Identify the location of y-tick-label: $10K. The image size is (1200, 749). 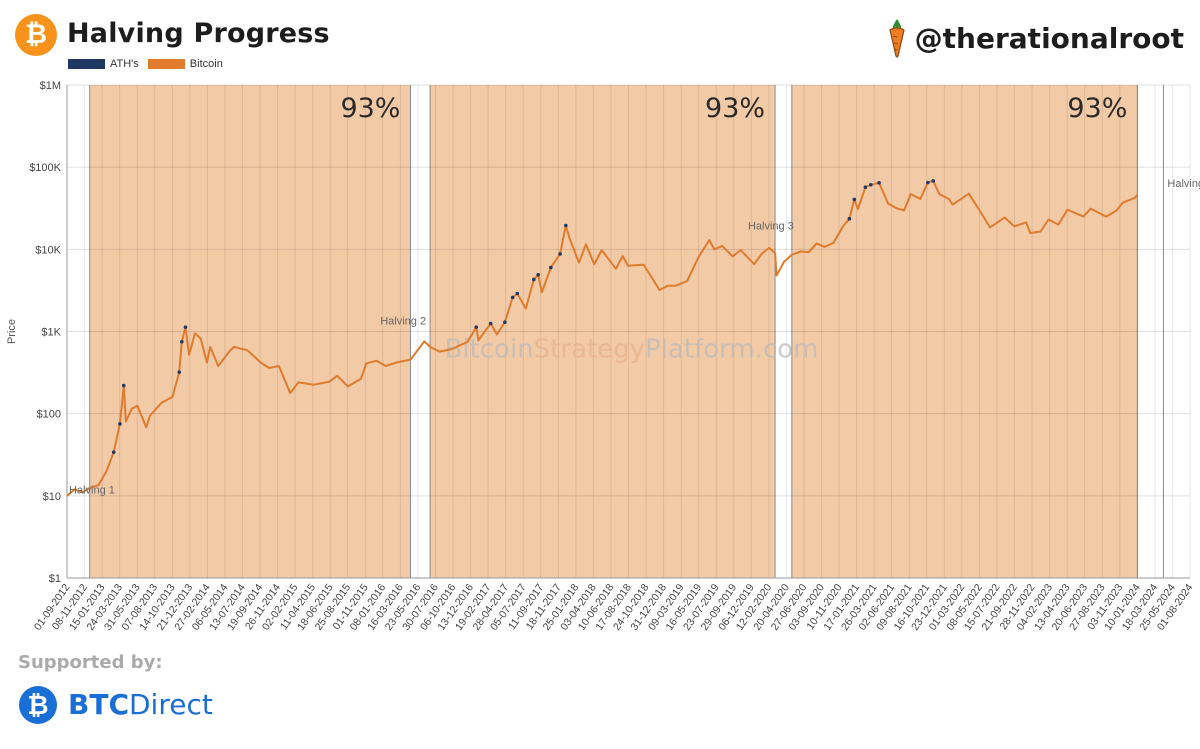
(48, 250).